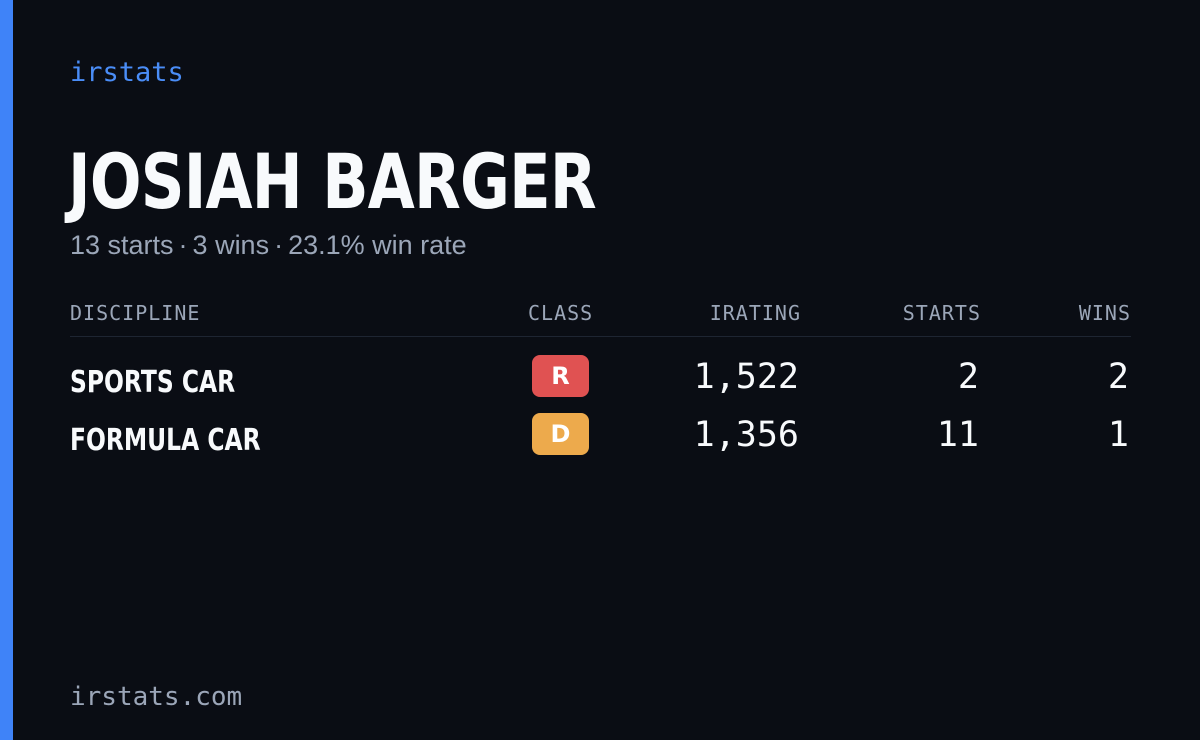 This screenshot has width=1200, height=740. I want to click on footer-url: irstats.com, so click(156, 697).